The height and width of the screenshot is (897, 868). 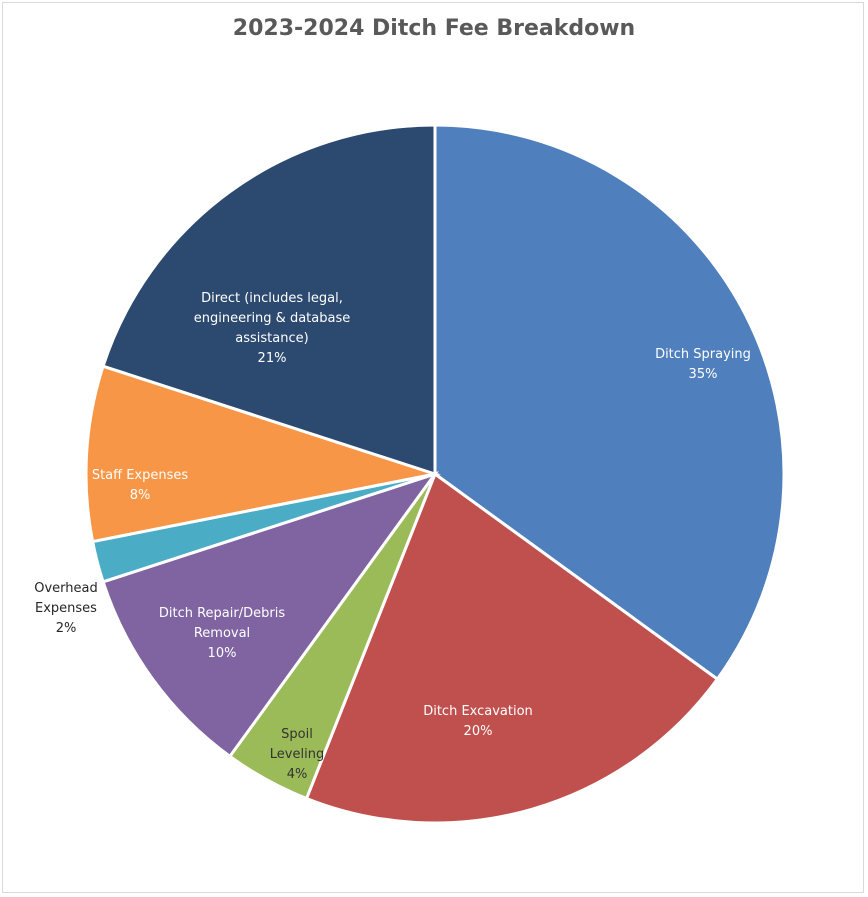 I want to click on slice-label-2: Spoil Leveling 4%, so click(x=297, y=754).